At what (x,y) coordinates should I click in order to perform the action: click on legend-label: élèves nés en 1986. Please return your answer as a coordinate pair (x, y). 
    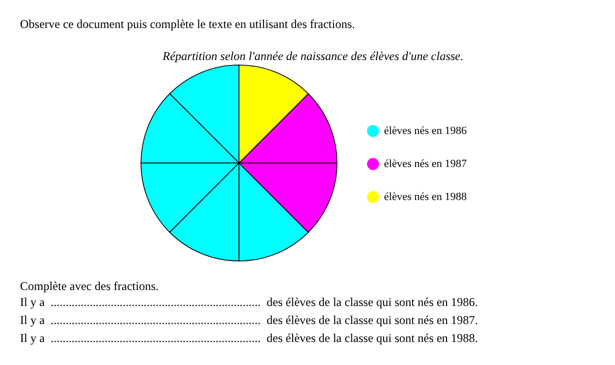
    Looking at the image, I should click on (426, 131).